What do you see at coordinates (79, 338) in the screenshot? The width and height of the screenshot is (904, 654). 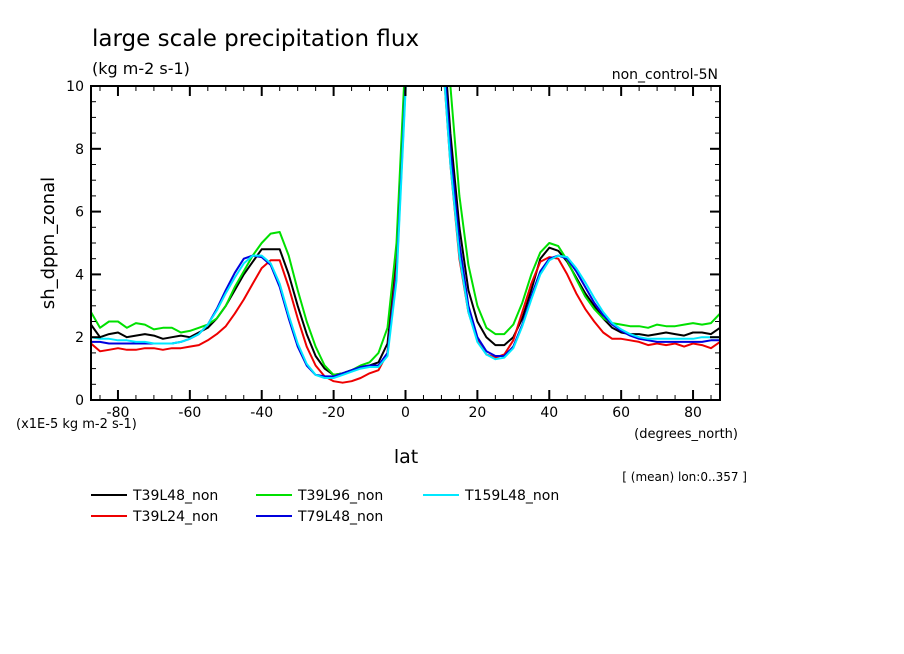 I see `y-tick-label: 2` at bounding box center [79, 338].